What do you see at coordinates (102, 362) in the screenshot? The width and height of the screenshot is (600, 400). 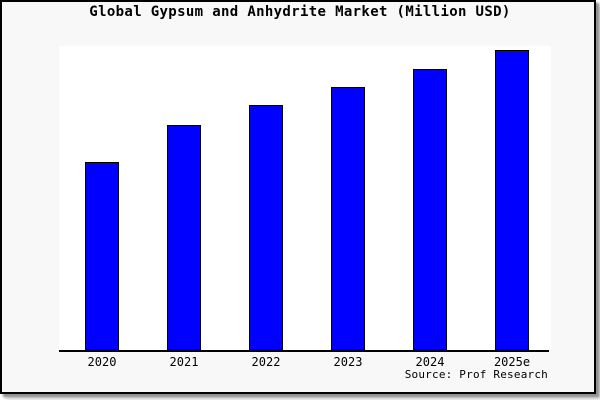 I see `x-tick-label-2020: 2020` at bounding box center [102, 362].